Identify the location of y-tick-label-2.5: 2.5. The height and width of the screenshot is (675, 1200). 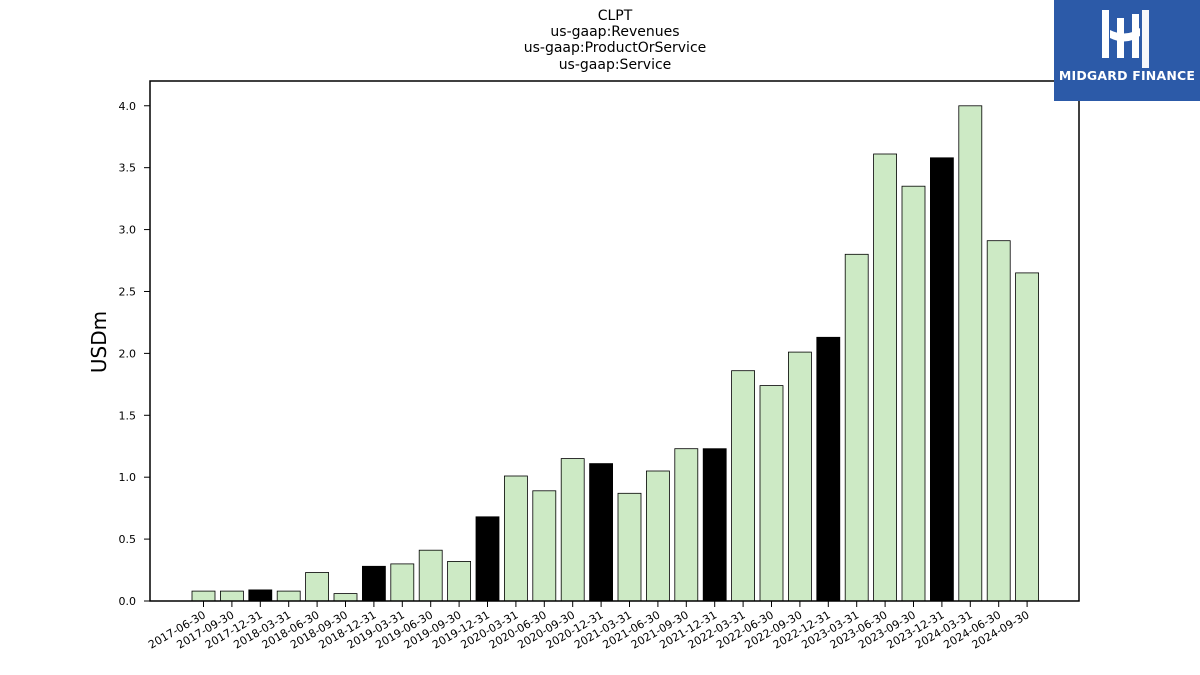
(128, 291).